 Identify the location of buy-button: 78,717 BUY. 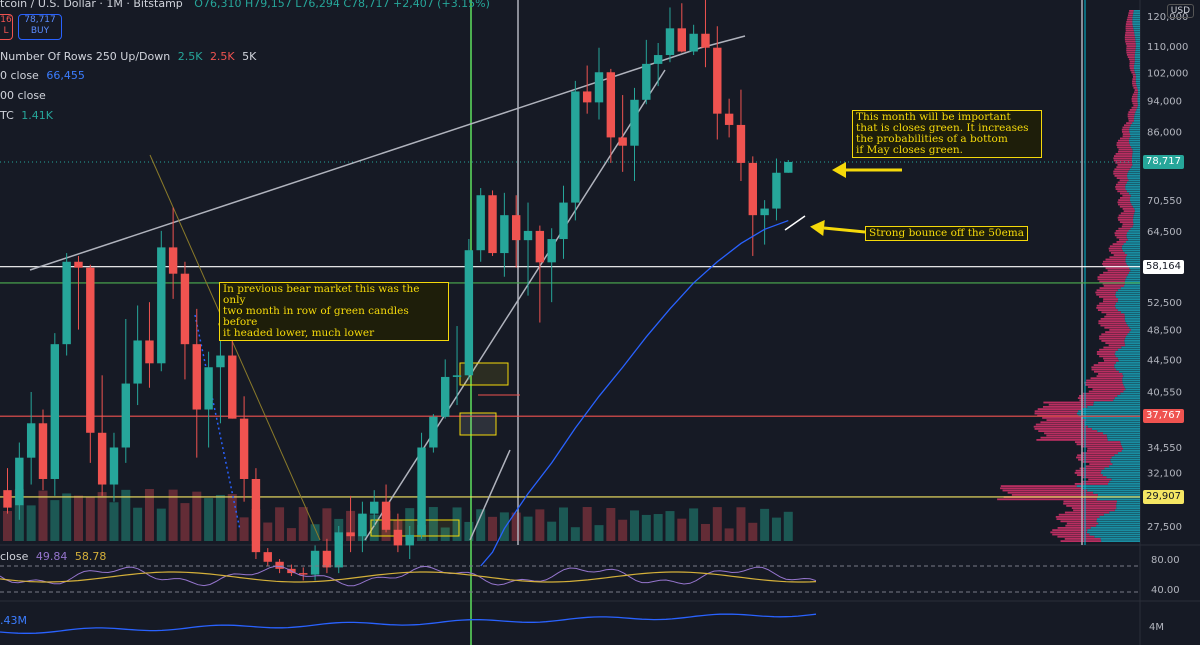
(40, 27).